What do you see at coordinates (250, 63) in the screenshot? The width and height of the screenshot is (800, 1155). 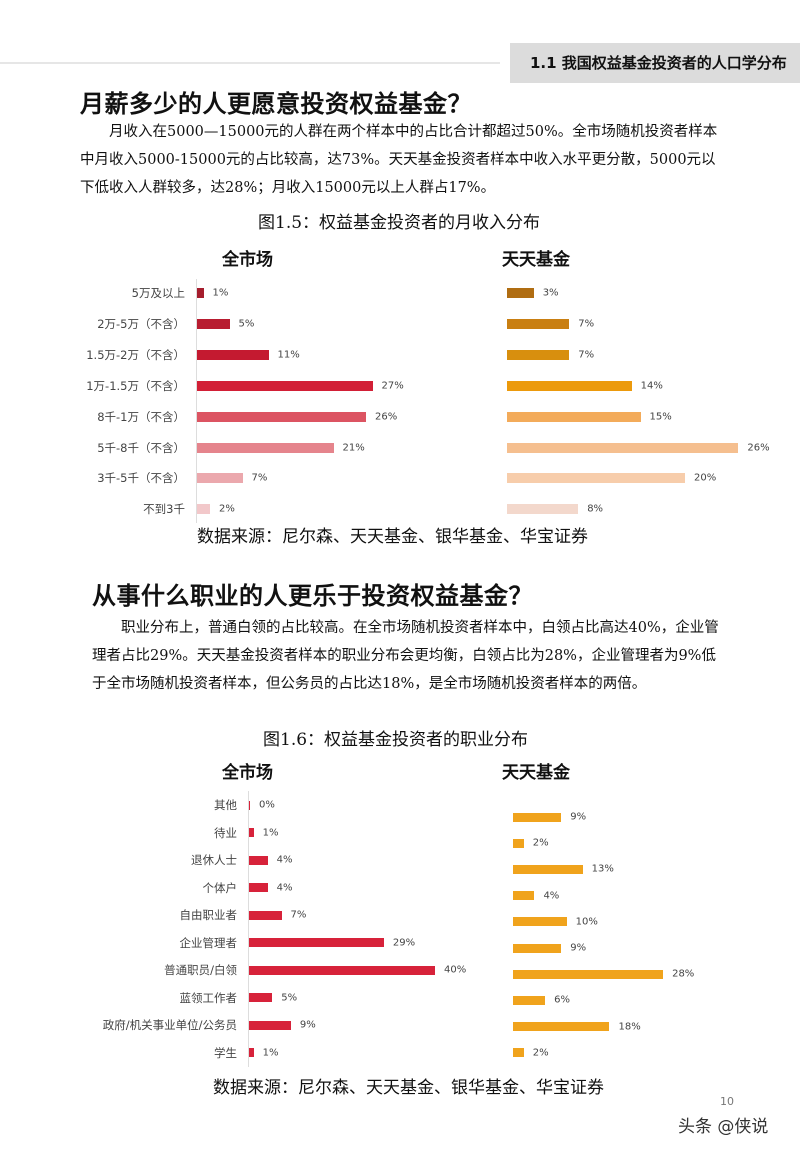 I see `header-rule` at bounding box center [250, 63].